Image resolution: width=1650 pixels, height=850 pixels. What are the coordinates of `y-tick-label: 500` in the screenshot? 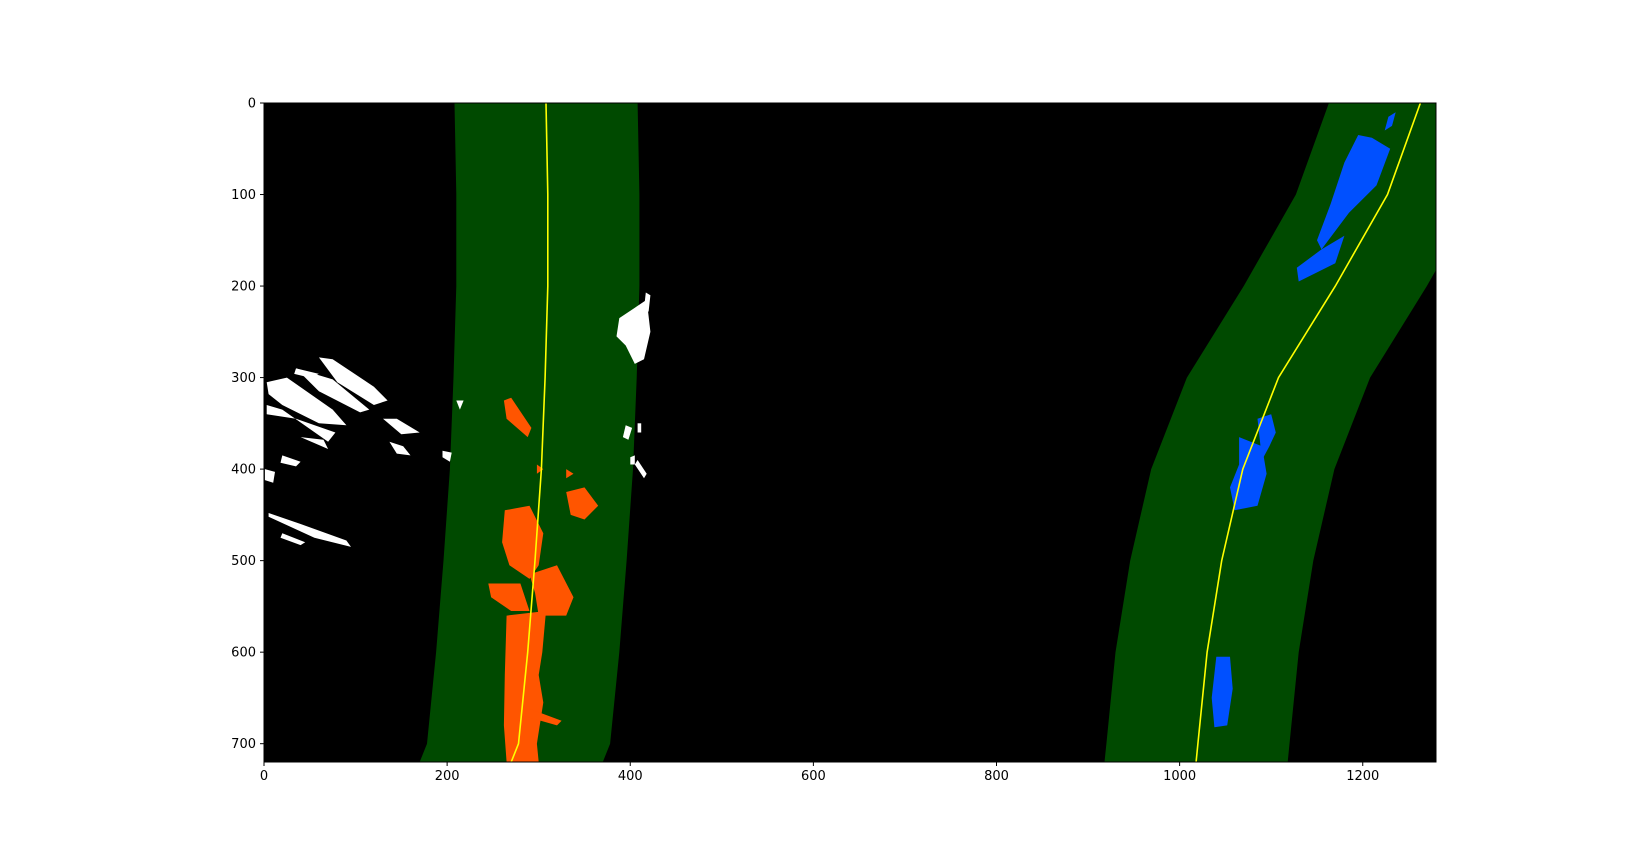 It's located at (243, 561).